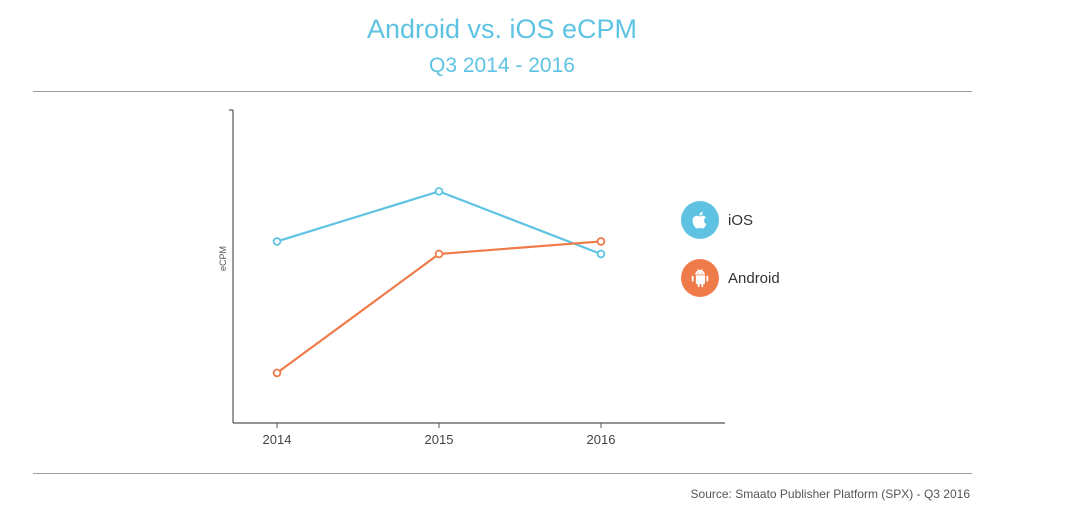 The width and height of the screenshot is (1067, 515). I want to click on chart-subtitle: Q3 2014 - 2016, so click(502, 65).